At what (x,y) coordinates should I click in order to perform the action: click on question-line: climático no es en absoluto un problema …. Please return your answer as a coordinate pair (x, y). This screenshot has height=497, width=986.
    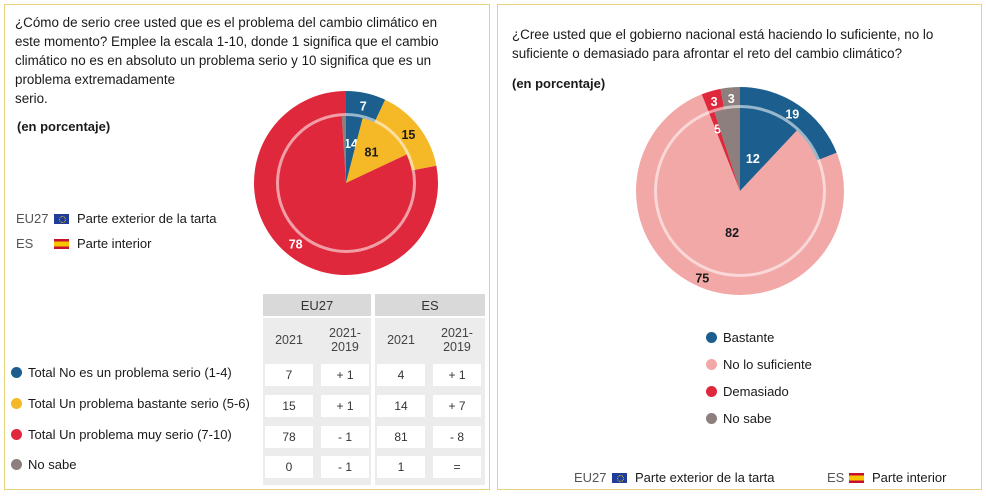
    Looking at the image, I should click on (223, 60).